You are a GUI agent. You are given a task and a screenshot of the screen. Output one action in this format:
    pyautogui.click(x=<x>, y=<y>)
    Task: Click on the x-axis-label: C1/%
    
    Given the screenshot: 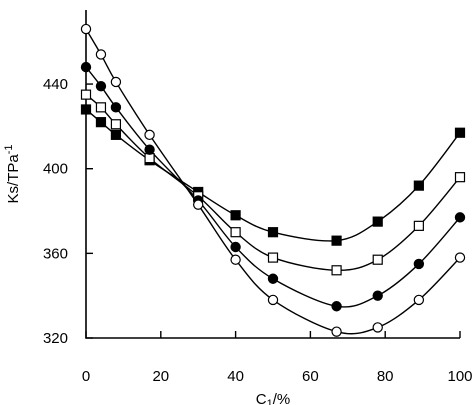 What is the action you would take?
    pyautogui.click(x=273, y=398)
    